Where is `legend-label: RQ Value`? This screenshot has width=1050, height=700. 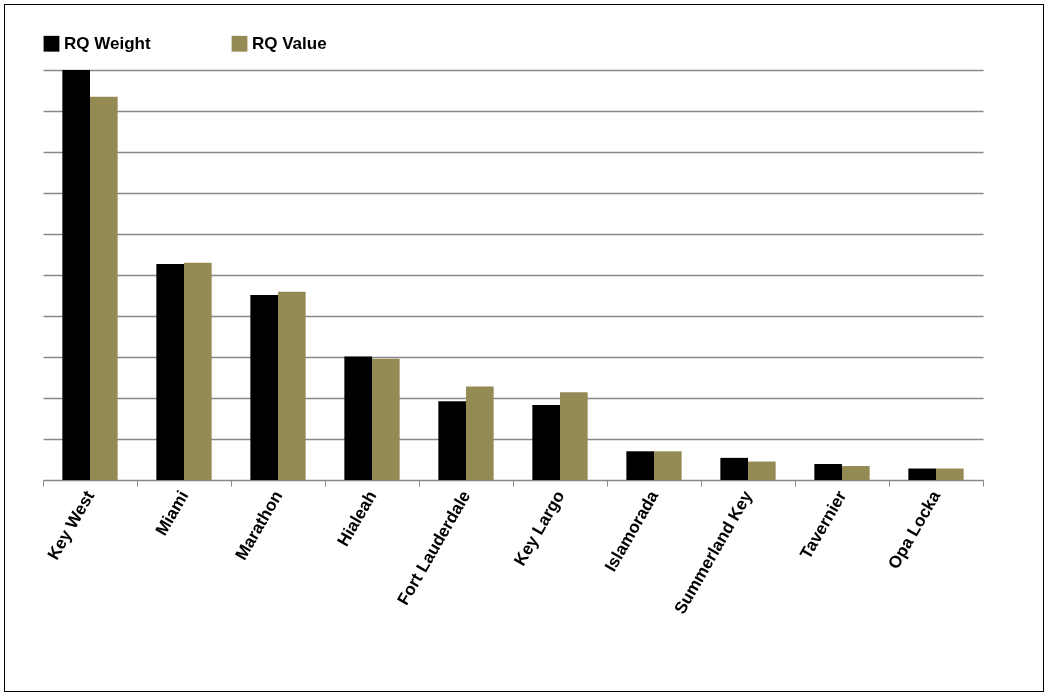
legend-label: RQ Value is located at coordinates (289, 43).